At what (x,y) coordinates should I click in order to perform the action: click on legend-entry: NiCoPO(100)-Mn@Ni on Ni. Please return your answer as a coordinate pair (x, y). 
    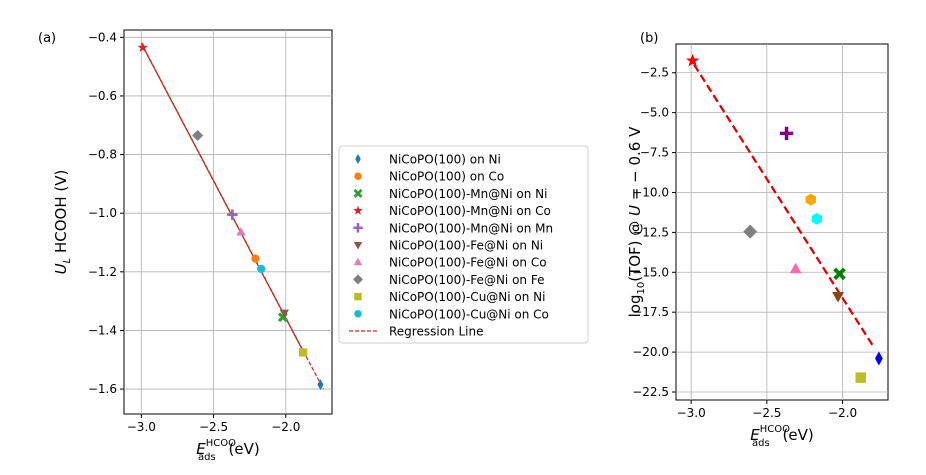
    Looking at the image, I should click on (468, 194).